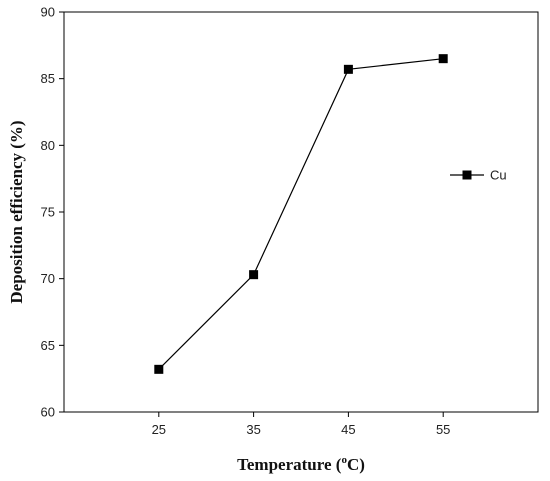 This screenshot has width=550, height=481. Describe the element at coordinates (48, 12) in the screenshot. I see `y-tick-label: 90` at that location.